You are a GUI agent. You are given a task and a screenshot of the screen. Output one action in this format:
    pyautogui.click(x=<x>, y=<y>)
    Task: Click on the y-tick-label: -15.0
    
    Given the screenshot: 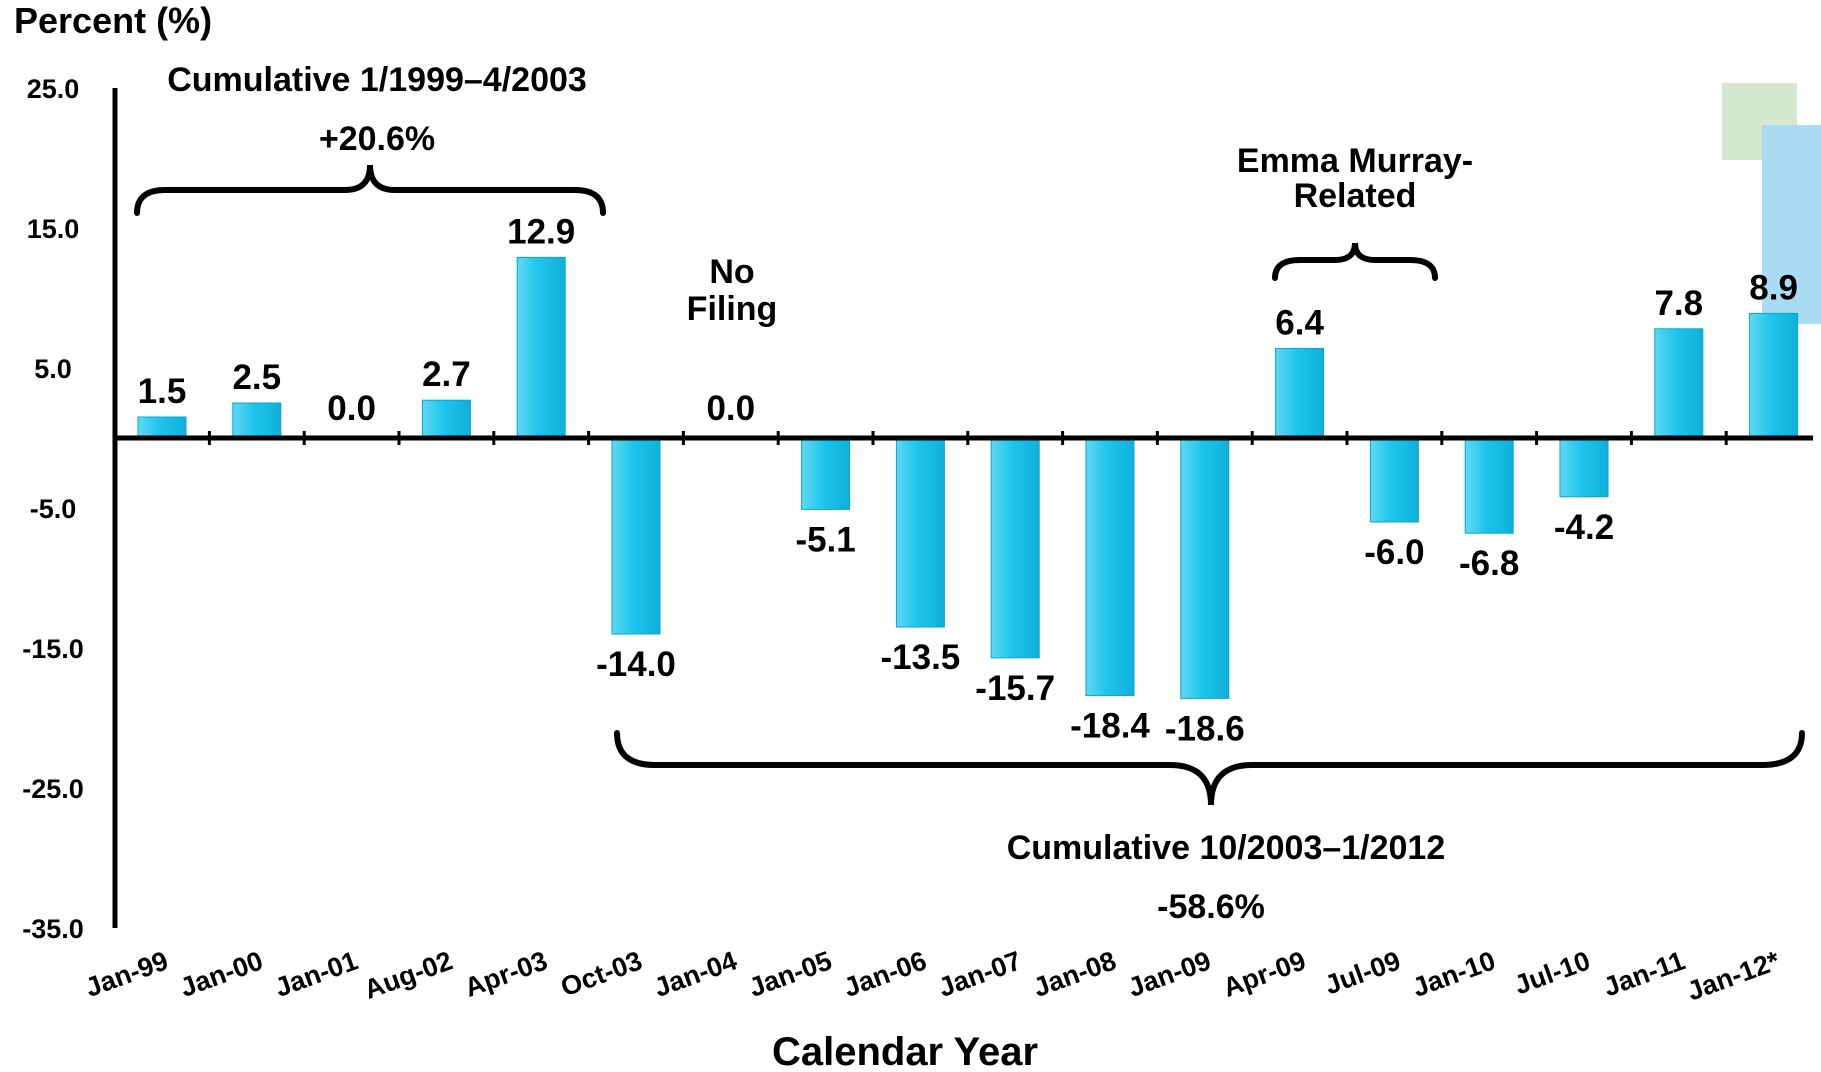 What is the action you would take?
    pyautogui.click(x=53, y=649)
    